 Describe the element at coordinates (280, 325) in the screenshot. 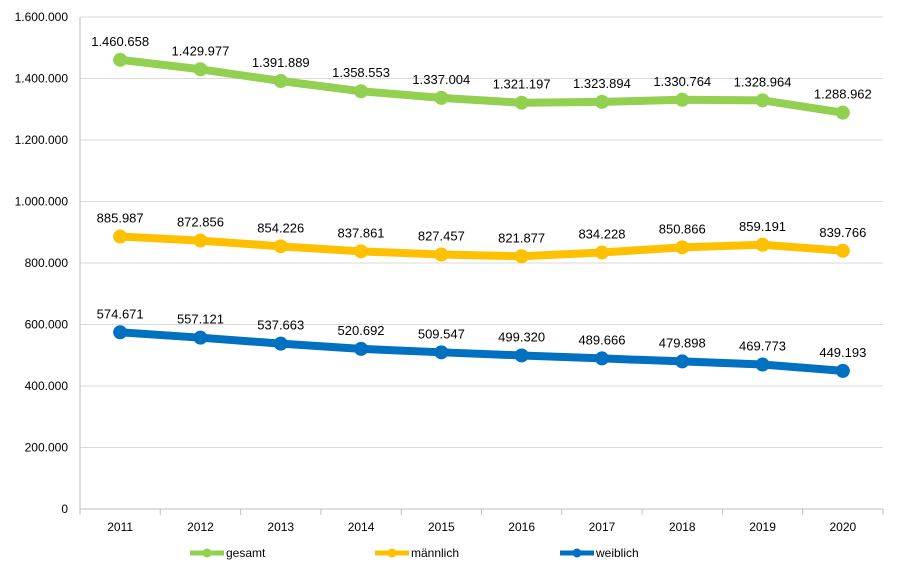

I see `data-label: 537.663` at that location.